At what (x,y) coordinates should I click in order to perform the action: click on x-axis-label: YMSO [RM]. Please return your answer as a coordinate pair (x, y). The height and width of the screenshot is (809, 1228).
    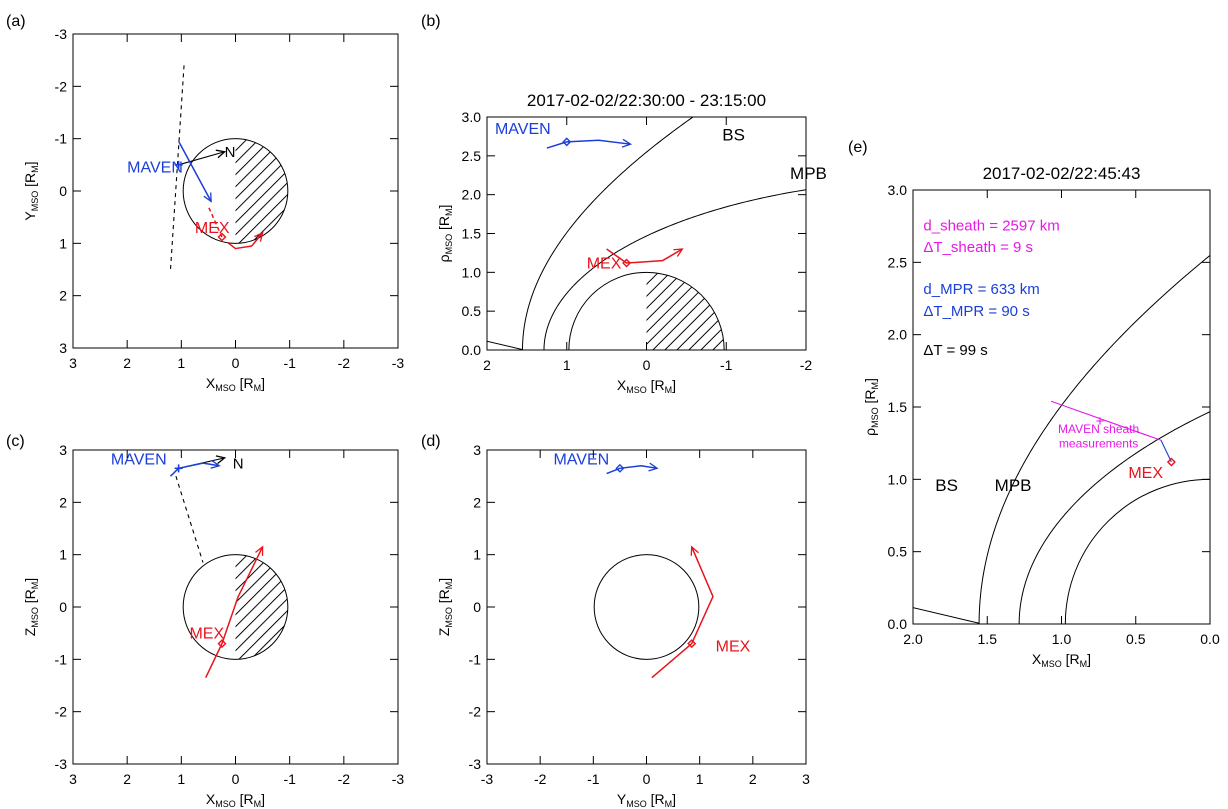
    Looking at the image, I should click on (646, 800).